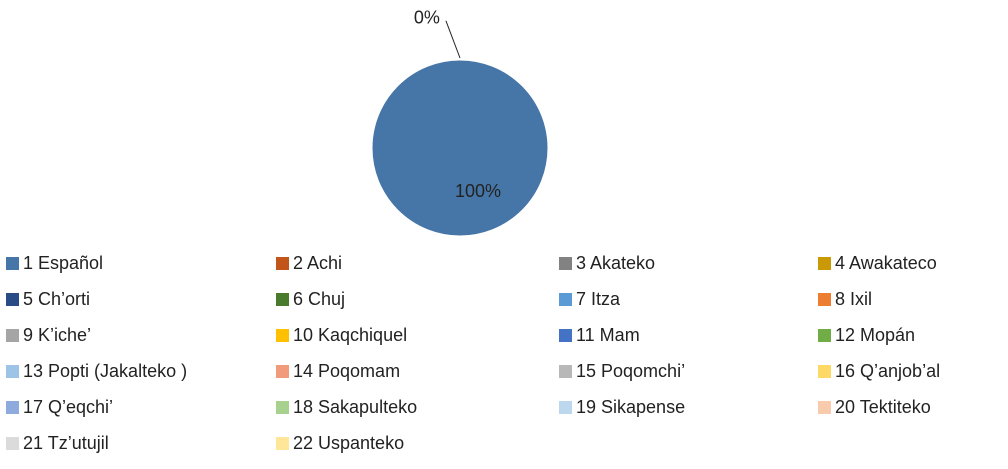 This screenshot has width=1008, height=469. What do you see at coordinates (615, 263) in the screenshot?
I see `legend-label: 3 Akateko` at bounding box center [615, 263].